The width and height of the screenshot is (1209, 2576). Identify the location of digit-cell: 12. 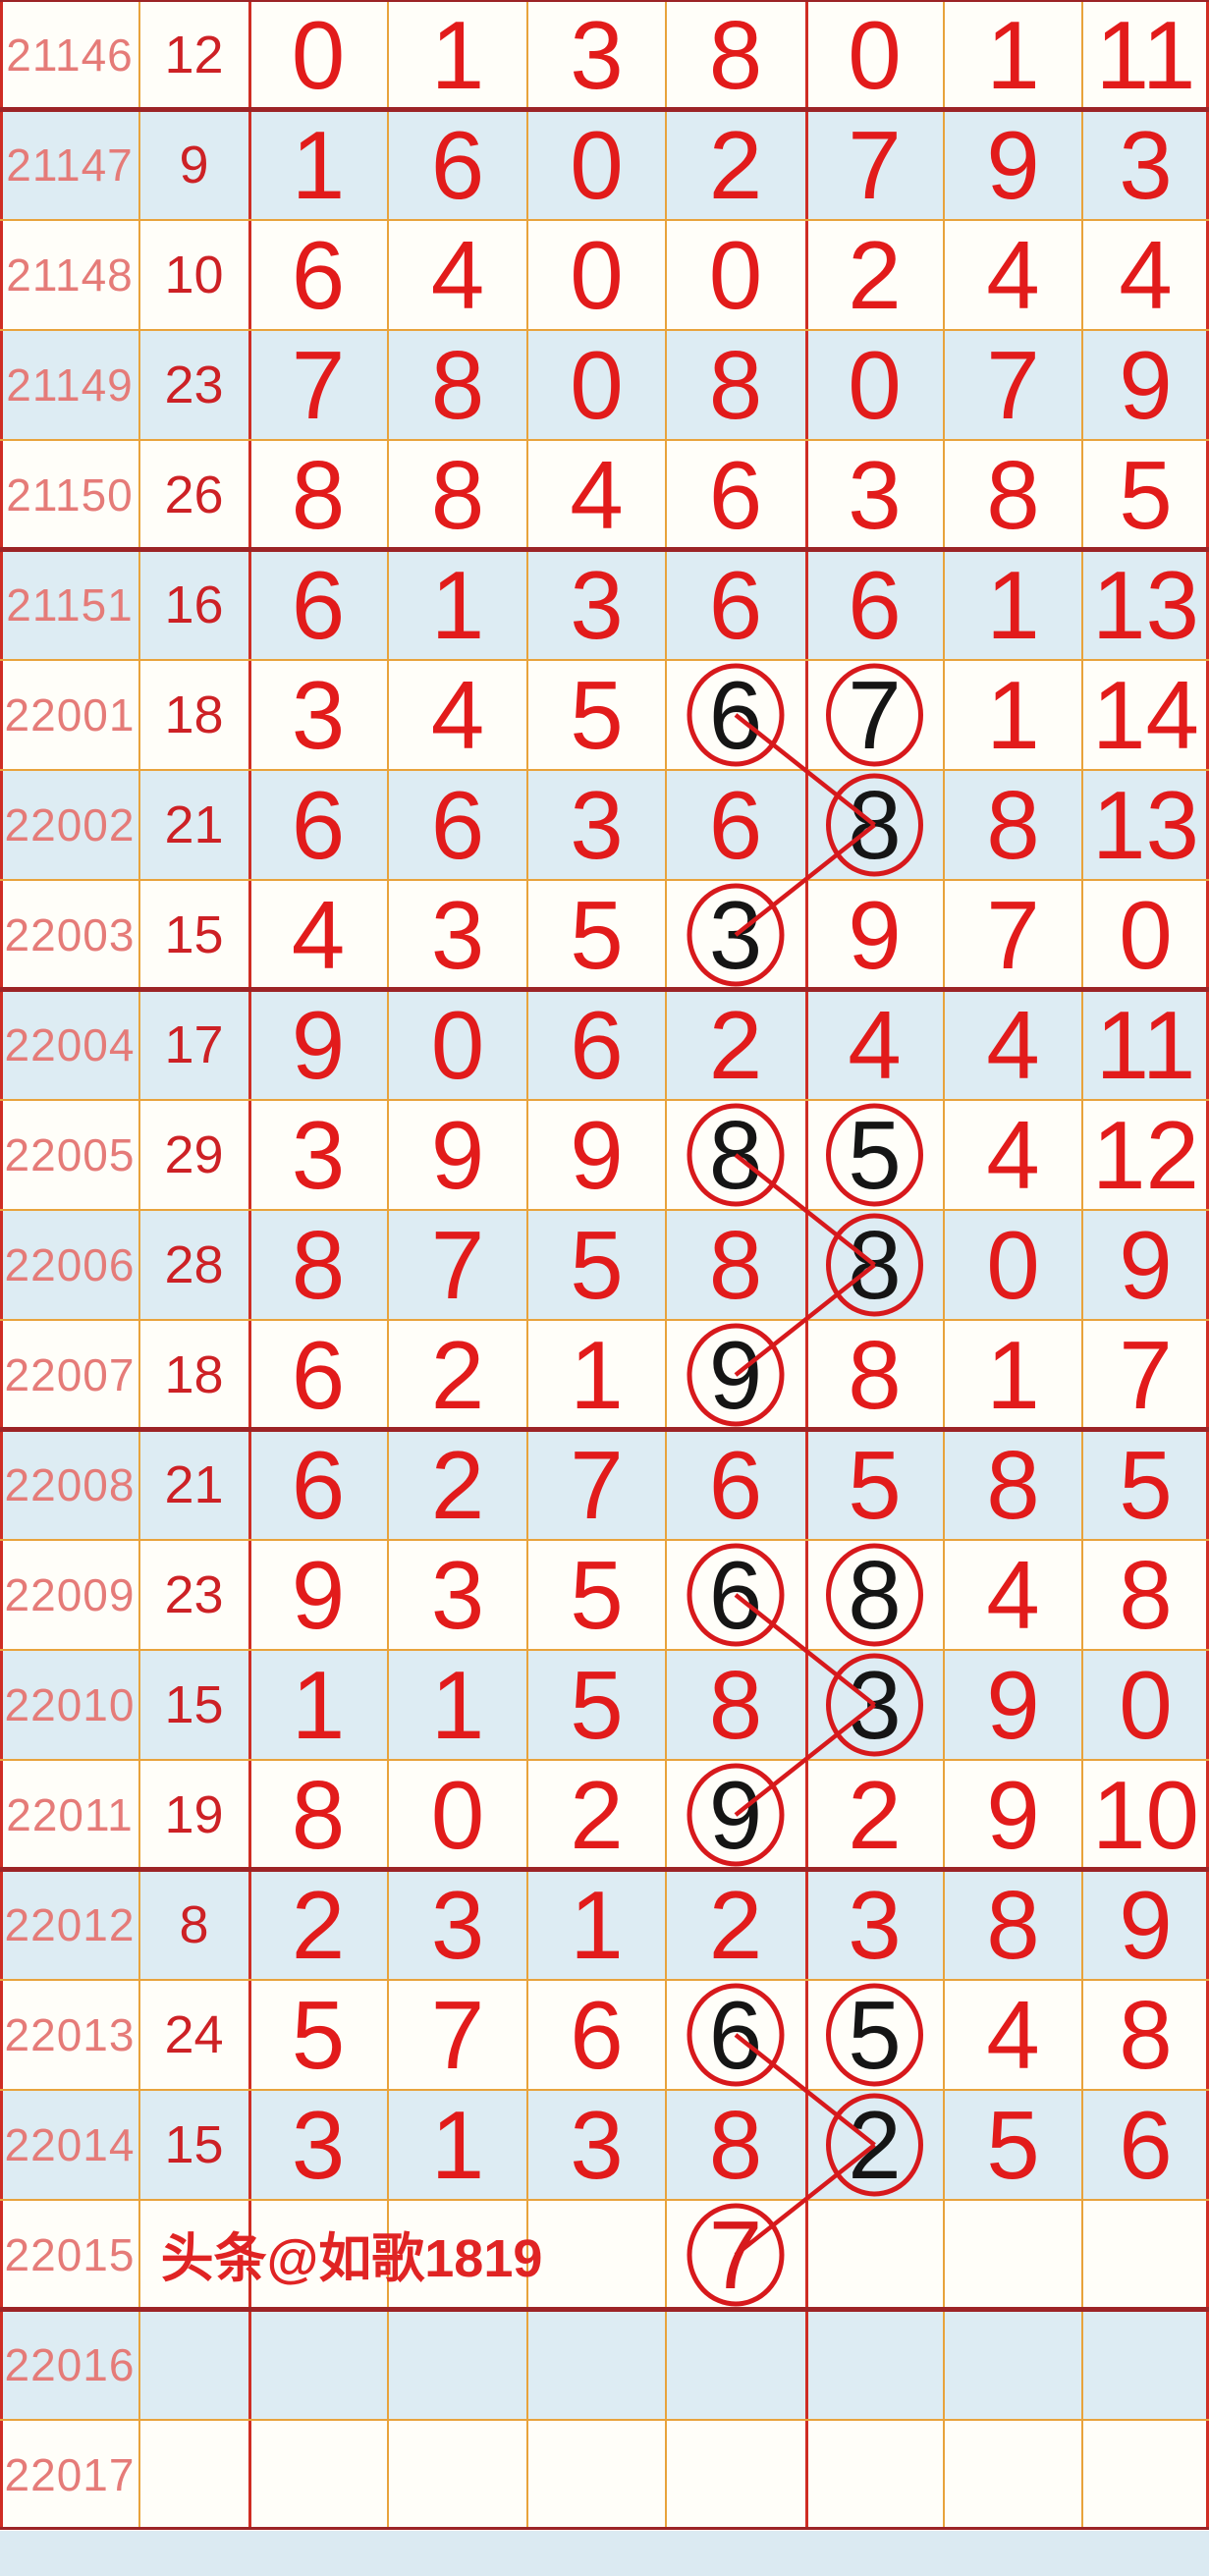
(1145, 1155).